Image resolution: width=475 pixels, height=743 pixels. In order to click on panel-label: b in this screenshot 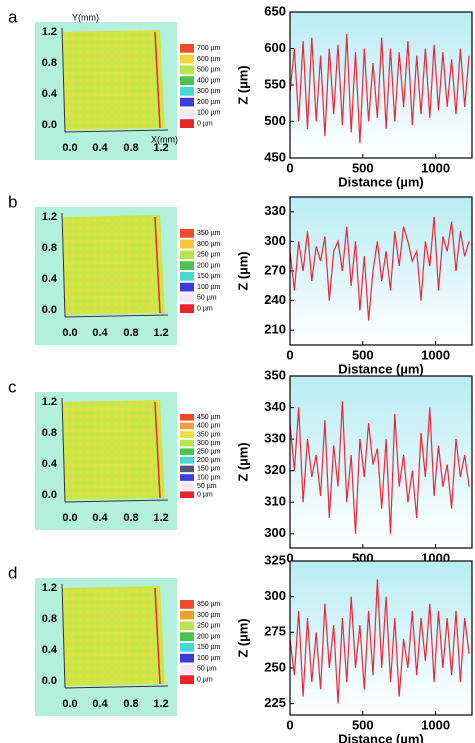, I will do `click(12, 201)`.